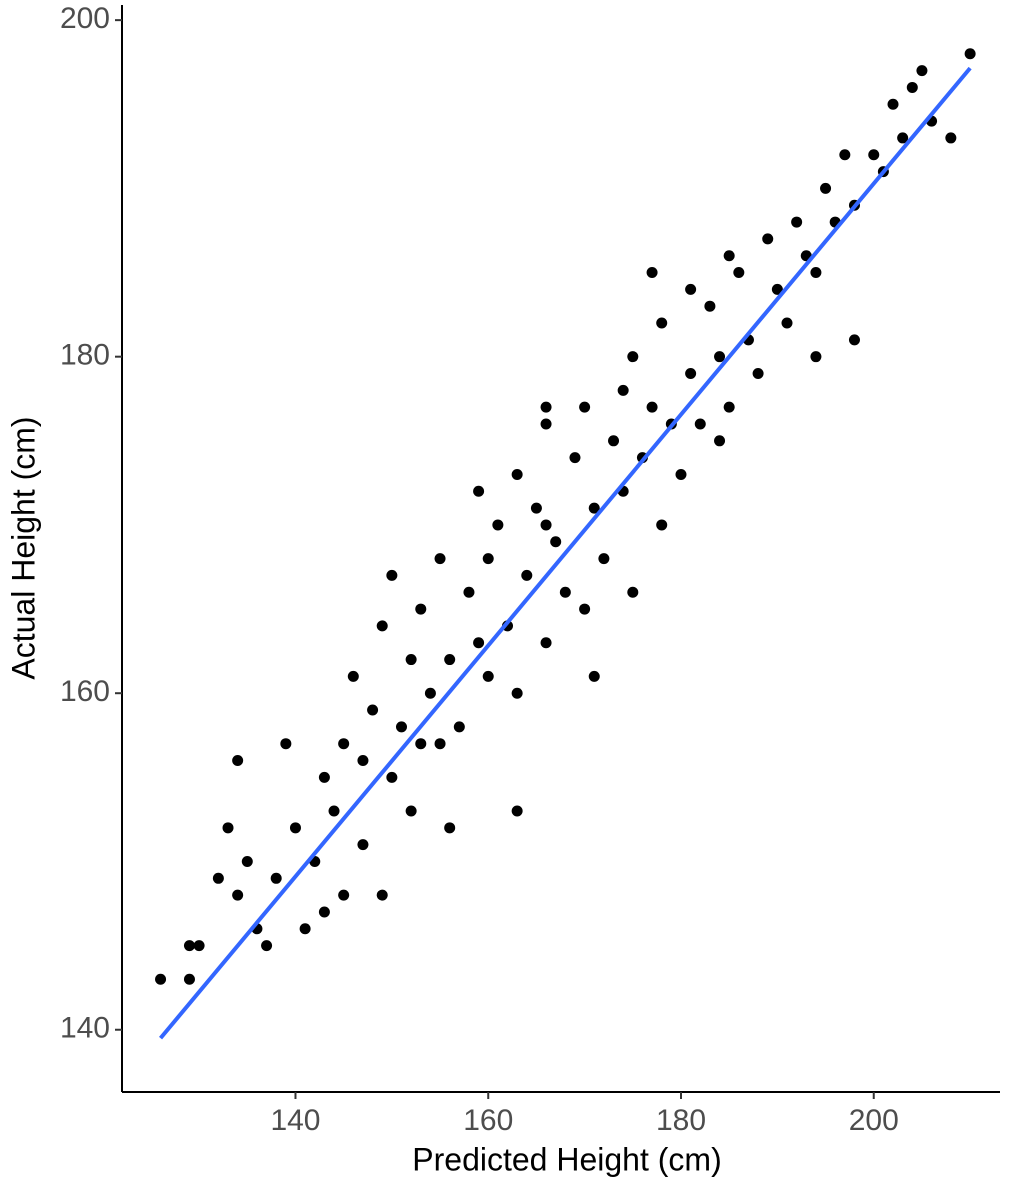 Image resolution: width=1028 pixels, height=1188 pixels. I want to click on x-tick-label: 160, so click(488, 1120).